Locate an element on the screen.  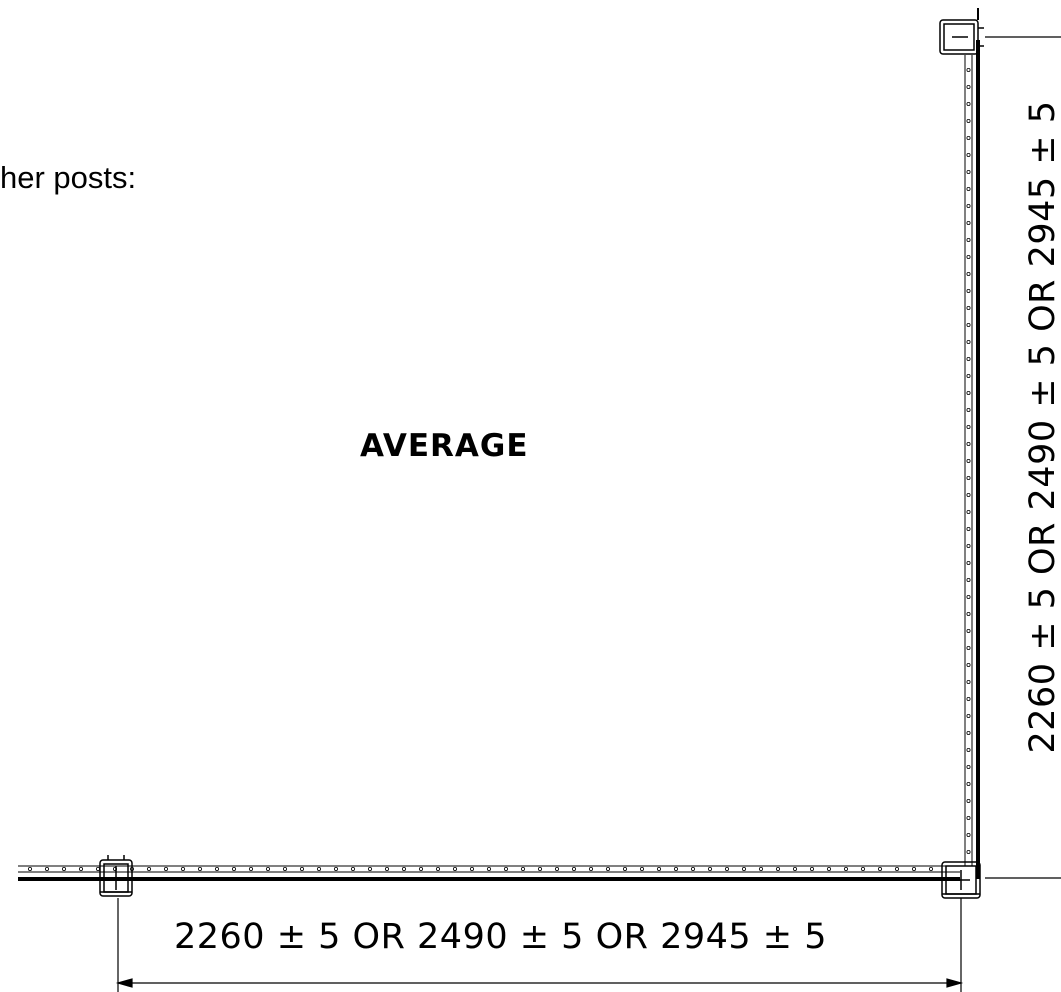
bottom-rail-holes is located at coordinates (480, 869).